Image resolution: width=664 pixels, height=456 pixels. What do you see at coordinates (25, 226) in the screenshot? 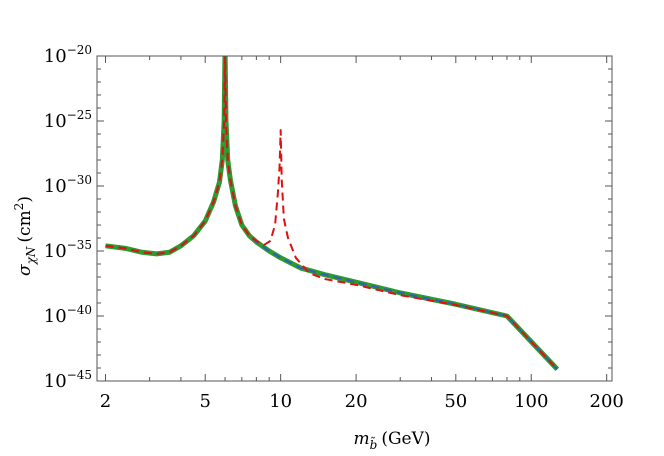
I see `y-axis-title-unit-pre: (cm` at bounding box center [25, 226].